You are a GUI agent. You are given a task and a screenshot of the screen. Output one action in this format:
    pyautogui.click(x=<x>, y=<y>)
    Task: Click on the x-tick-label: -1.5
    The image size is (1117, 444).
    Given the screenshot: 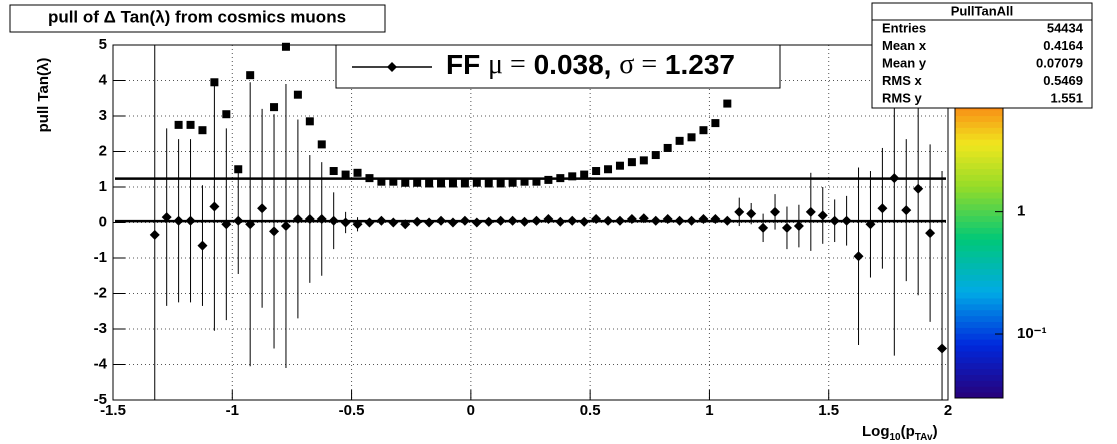 What is the action you would take?
    pyautogui.click(x=113, y=410)
    